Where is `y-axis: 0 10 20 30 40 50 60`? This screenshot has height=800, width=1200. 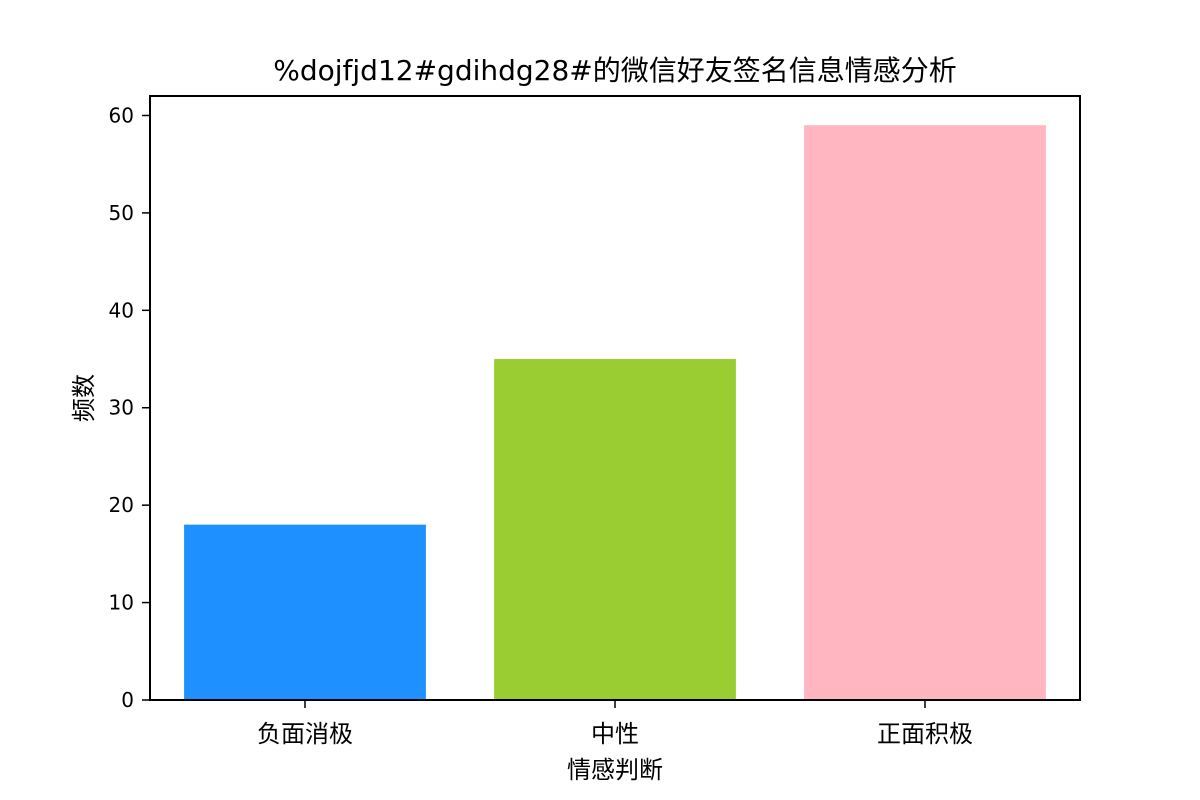 y-axis: 0 10 20 30 40 50 60 is located at coordinates (129, 407).